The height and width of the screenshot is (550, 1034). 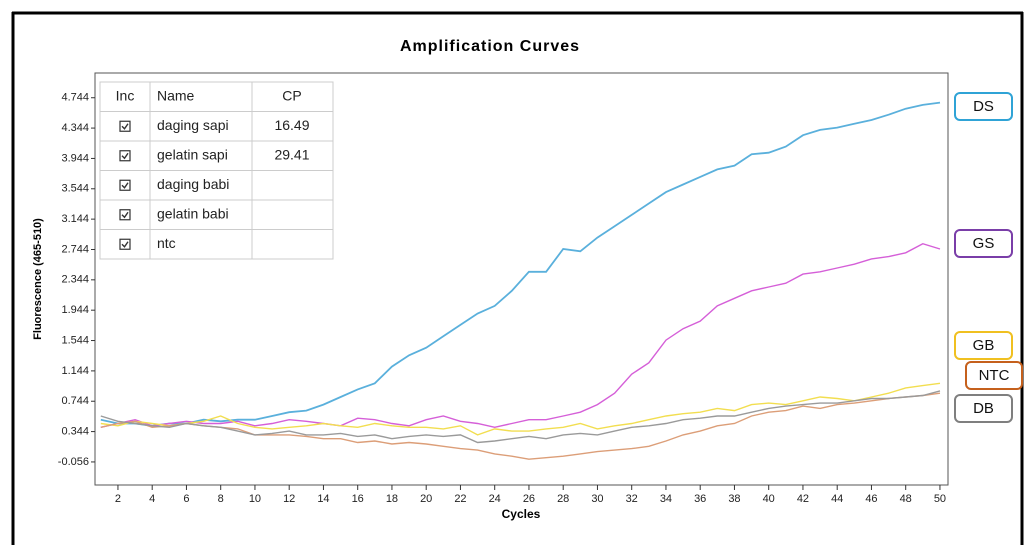 What do you see at coordinates (563, 499) in the screenshot?
I see `x-tick-label: 28` at bounding box center [563, 499].